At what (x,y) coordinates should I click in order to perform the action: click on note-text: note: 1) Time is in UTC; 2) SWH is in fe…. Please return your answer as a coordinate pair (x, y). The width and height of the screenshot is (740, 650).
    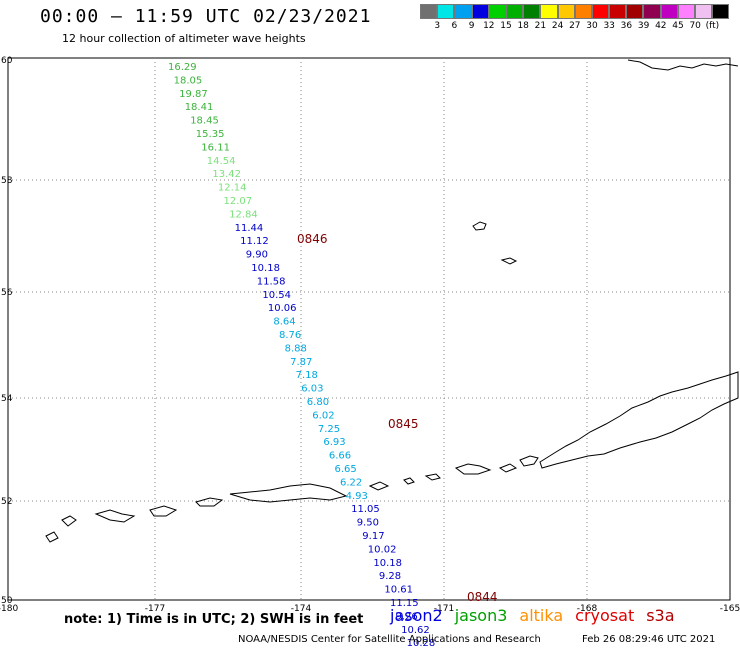
    Looking at the image, I should click on (214, 619).